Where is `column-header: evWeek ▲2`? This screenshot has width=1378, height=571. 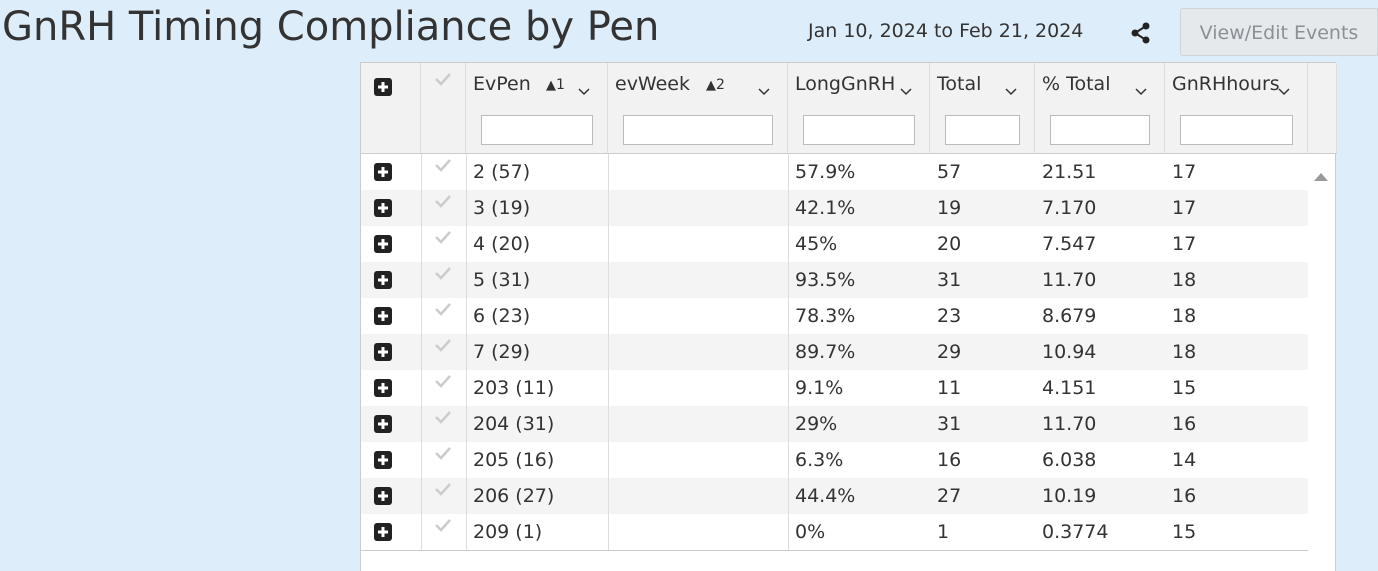 column-header: evWeek ▲2 is located at coordinates (698, 108).